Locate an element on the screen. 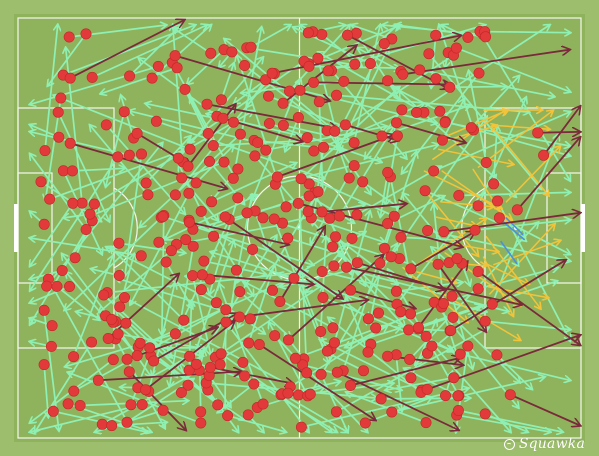  left-goal is located at coordinates (16, 228).